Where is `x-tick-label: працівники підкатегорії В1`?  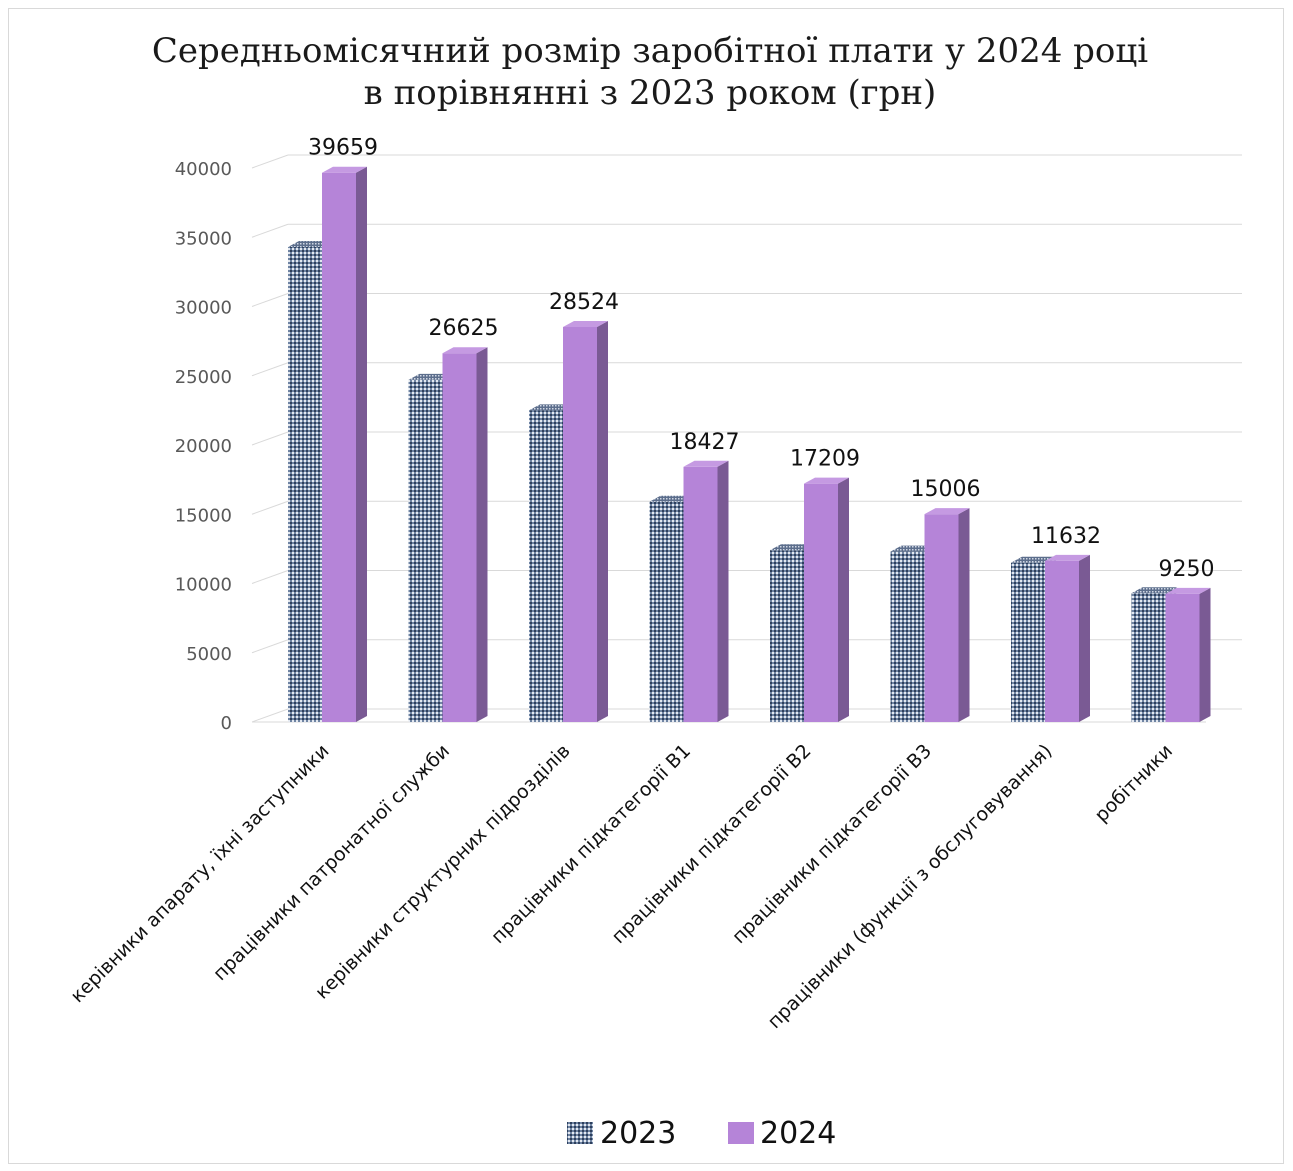 x-tick-label: працівники підкатегорії В1 is located at coordinates (591, 844).